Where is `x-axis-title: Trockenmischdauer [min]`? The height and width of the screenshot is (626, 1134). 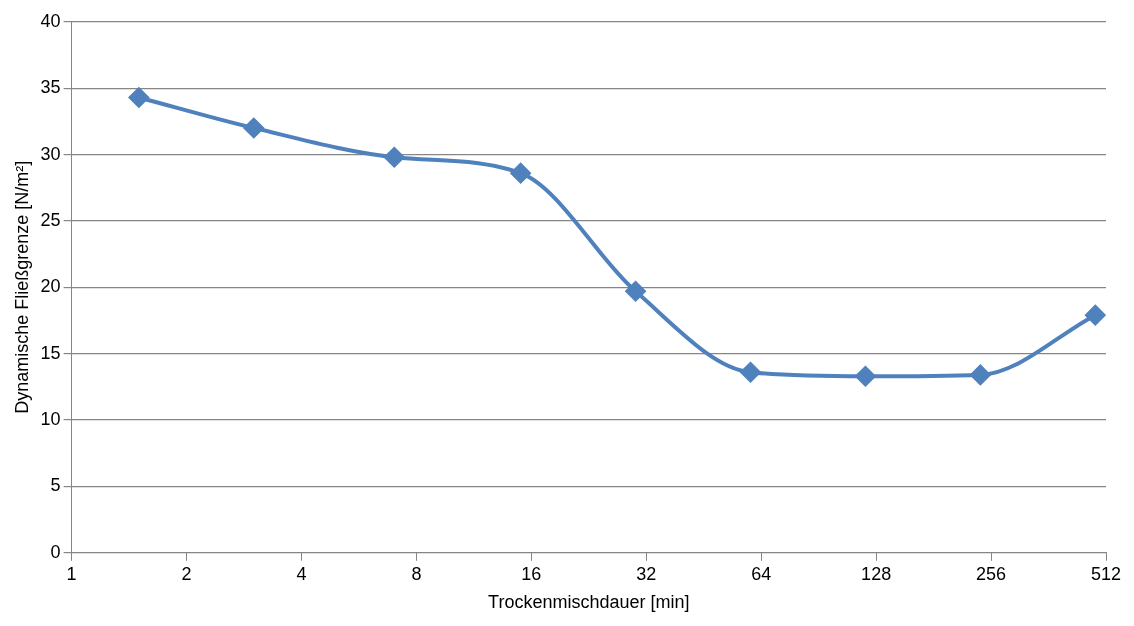 x-axis-title: Trockenmischdauer [min] is located at coordinates (589, 602).